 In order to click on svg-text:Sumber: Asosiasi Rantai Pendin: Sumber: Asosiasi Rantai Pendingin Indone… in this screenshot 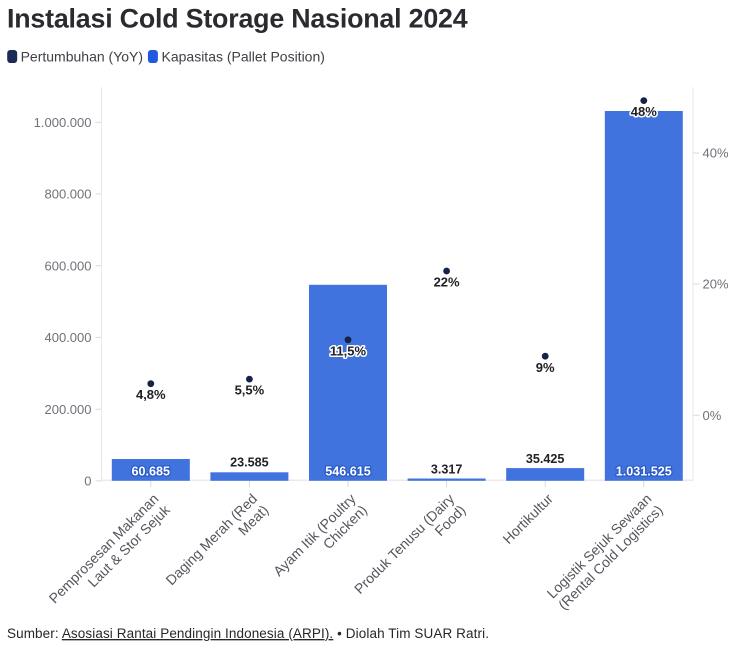, I will do `click(248, 633)`.